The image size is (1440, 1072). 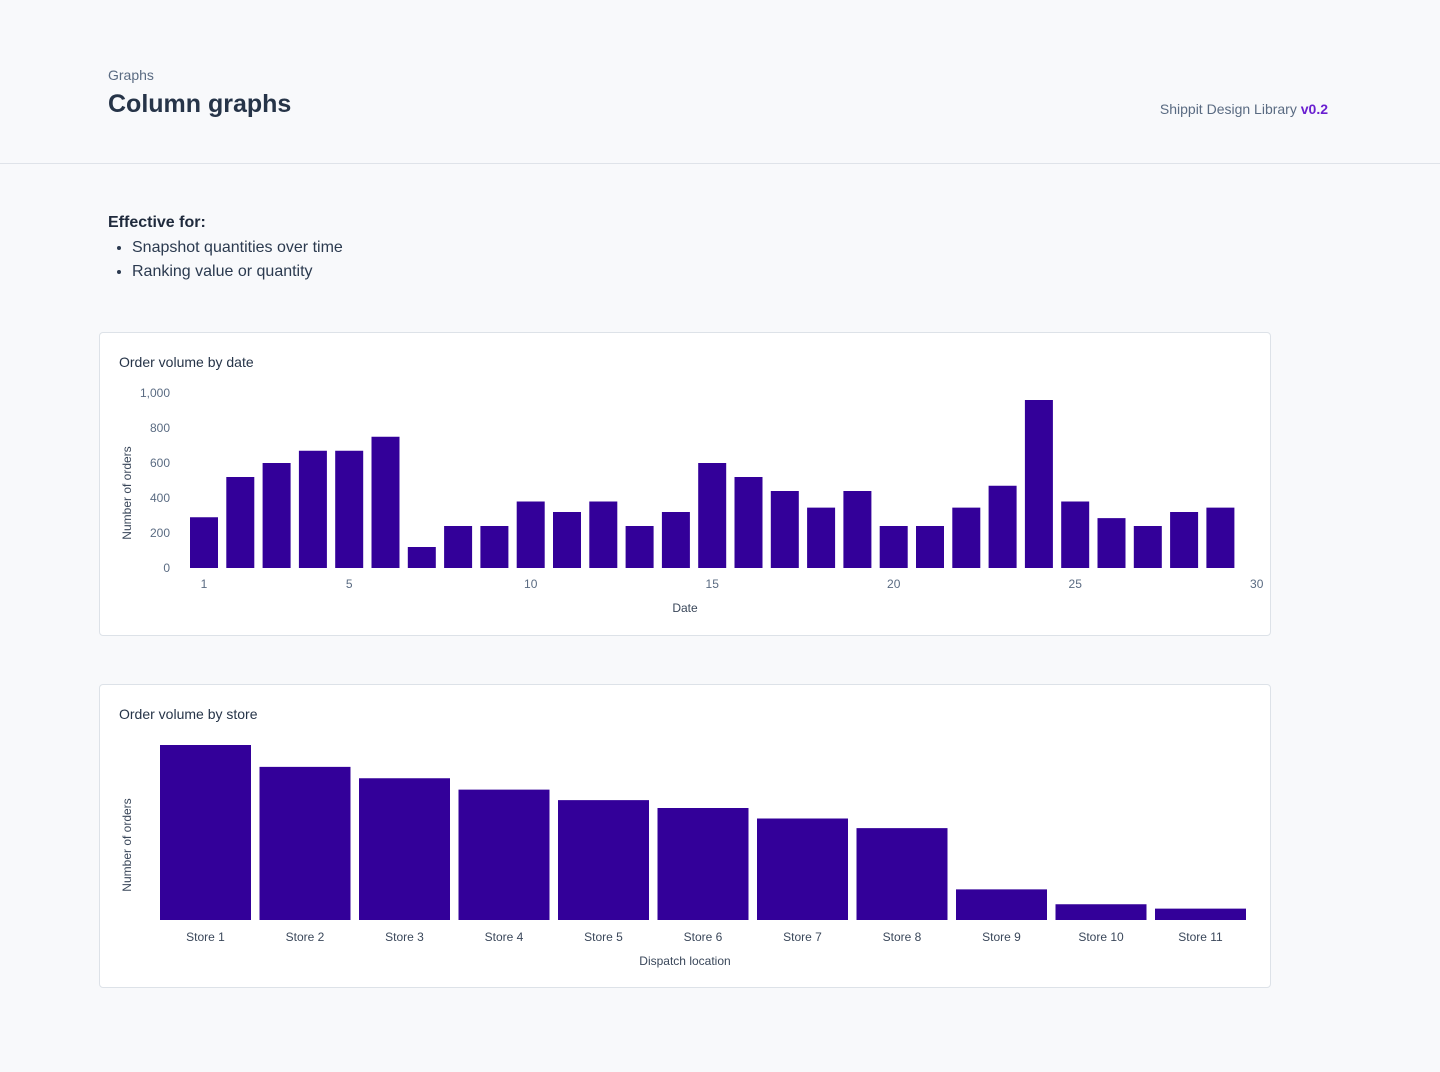 I want to click on category-label: Store 5, so click(x=603, y=937).